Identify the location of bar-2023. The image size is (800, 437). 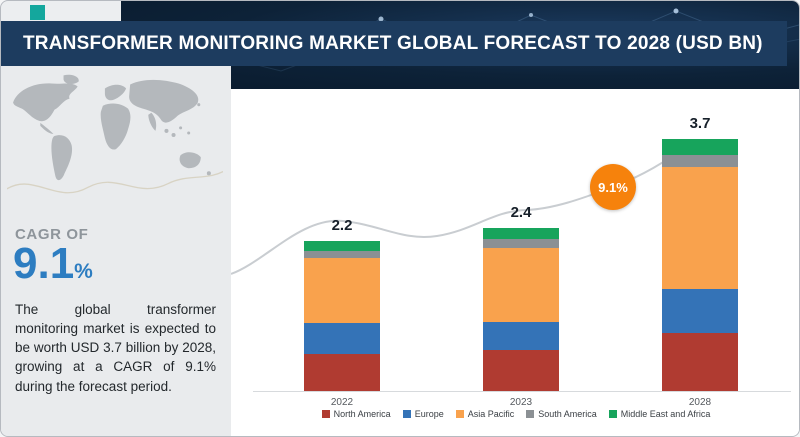
(521, 309).